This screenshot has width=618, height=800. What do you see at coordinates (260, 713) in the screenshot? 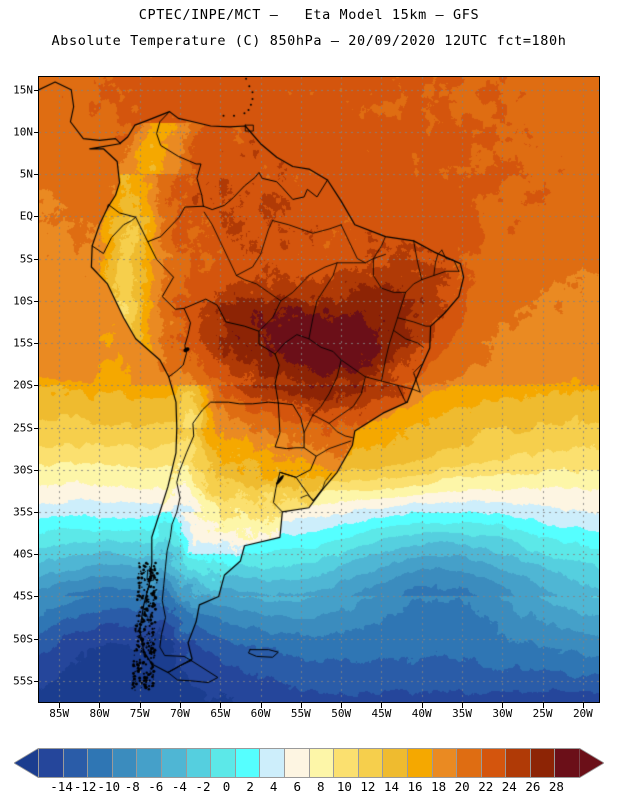
I see `lon-label: 60W` at bounding box center [260, 713].